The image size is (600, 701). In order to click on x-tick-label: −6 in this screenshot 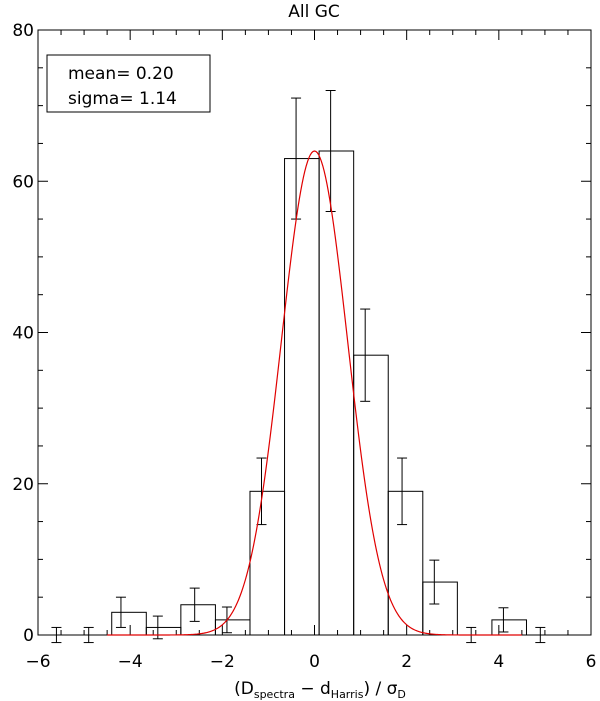, I will do `click(37, 662)`.